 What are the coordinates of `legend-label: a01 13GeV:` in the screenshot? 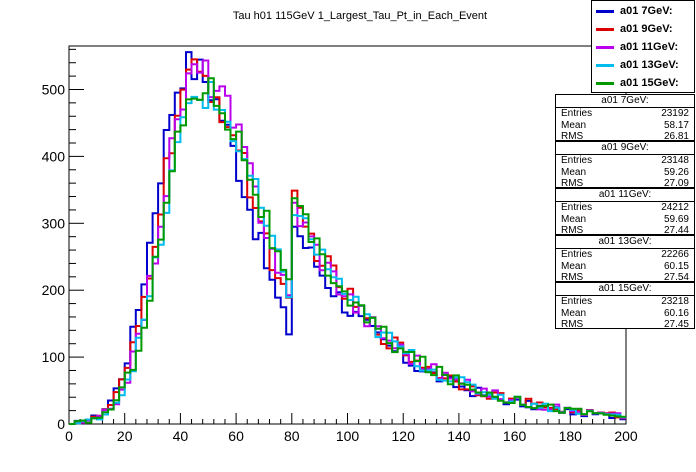 It's located at (649, 65).